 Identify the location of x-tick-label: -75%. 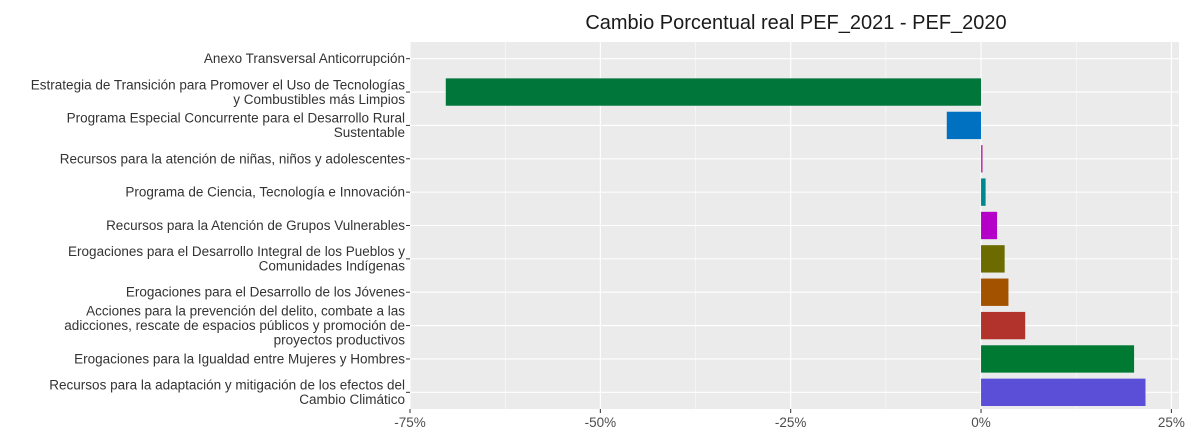
(410, 421).